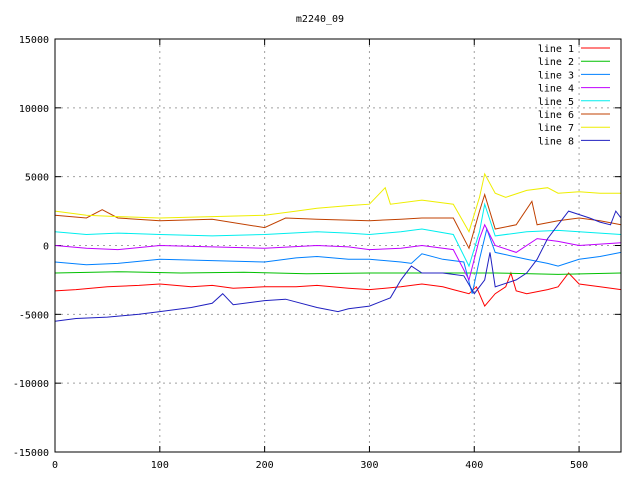  I want to click on legend-label: line 7, so click(556, 128).